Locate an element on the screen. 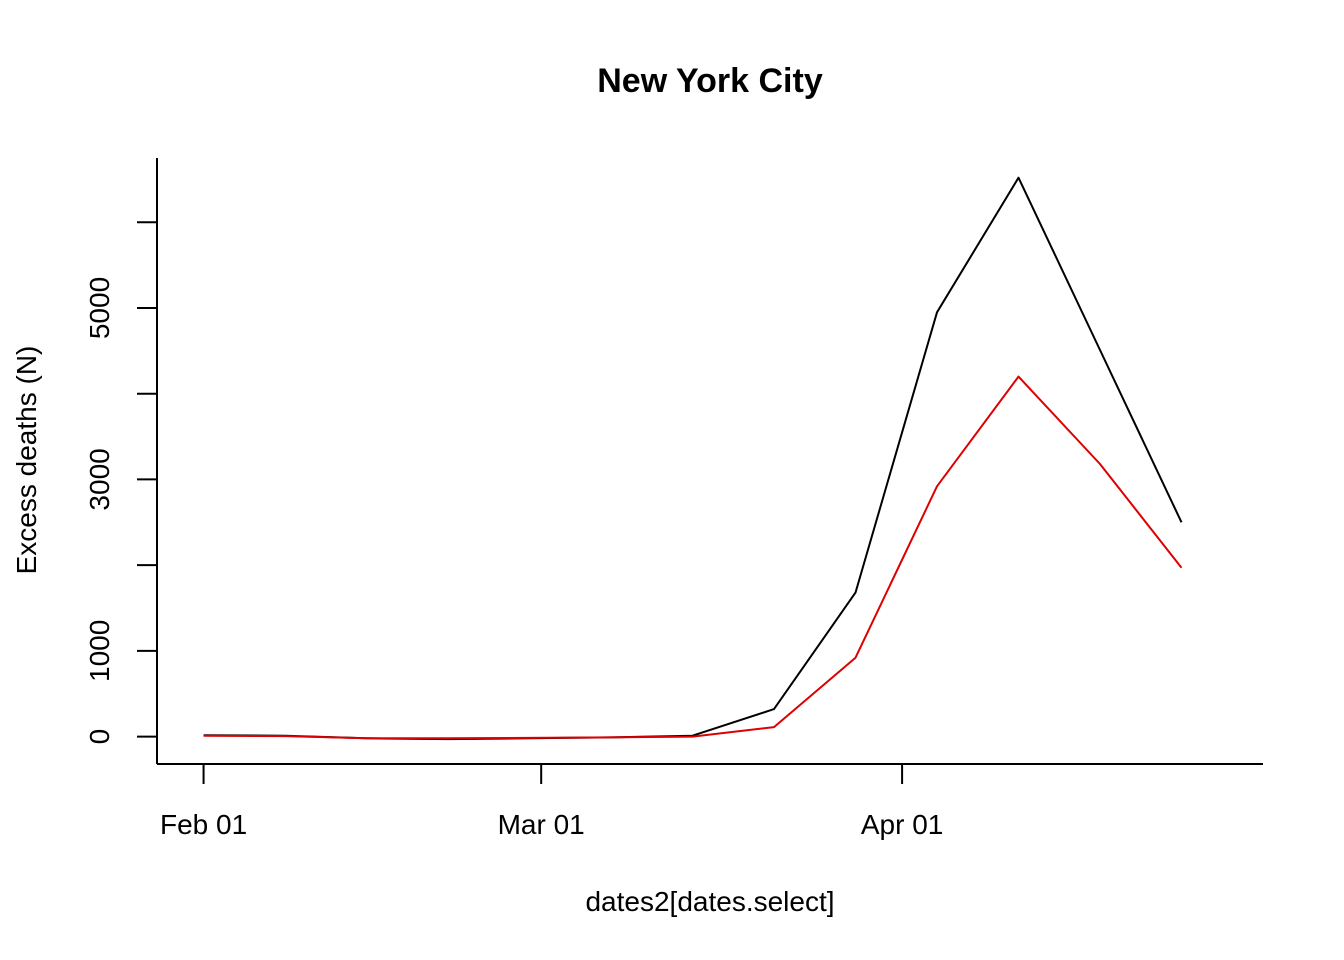 Image resolution: width=1344 pixels, height=960 pixels. y-tick-label: 3000 is located at coordinates (99, 479).